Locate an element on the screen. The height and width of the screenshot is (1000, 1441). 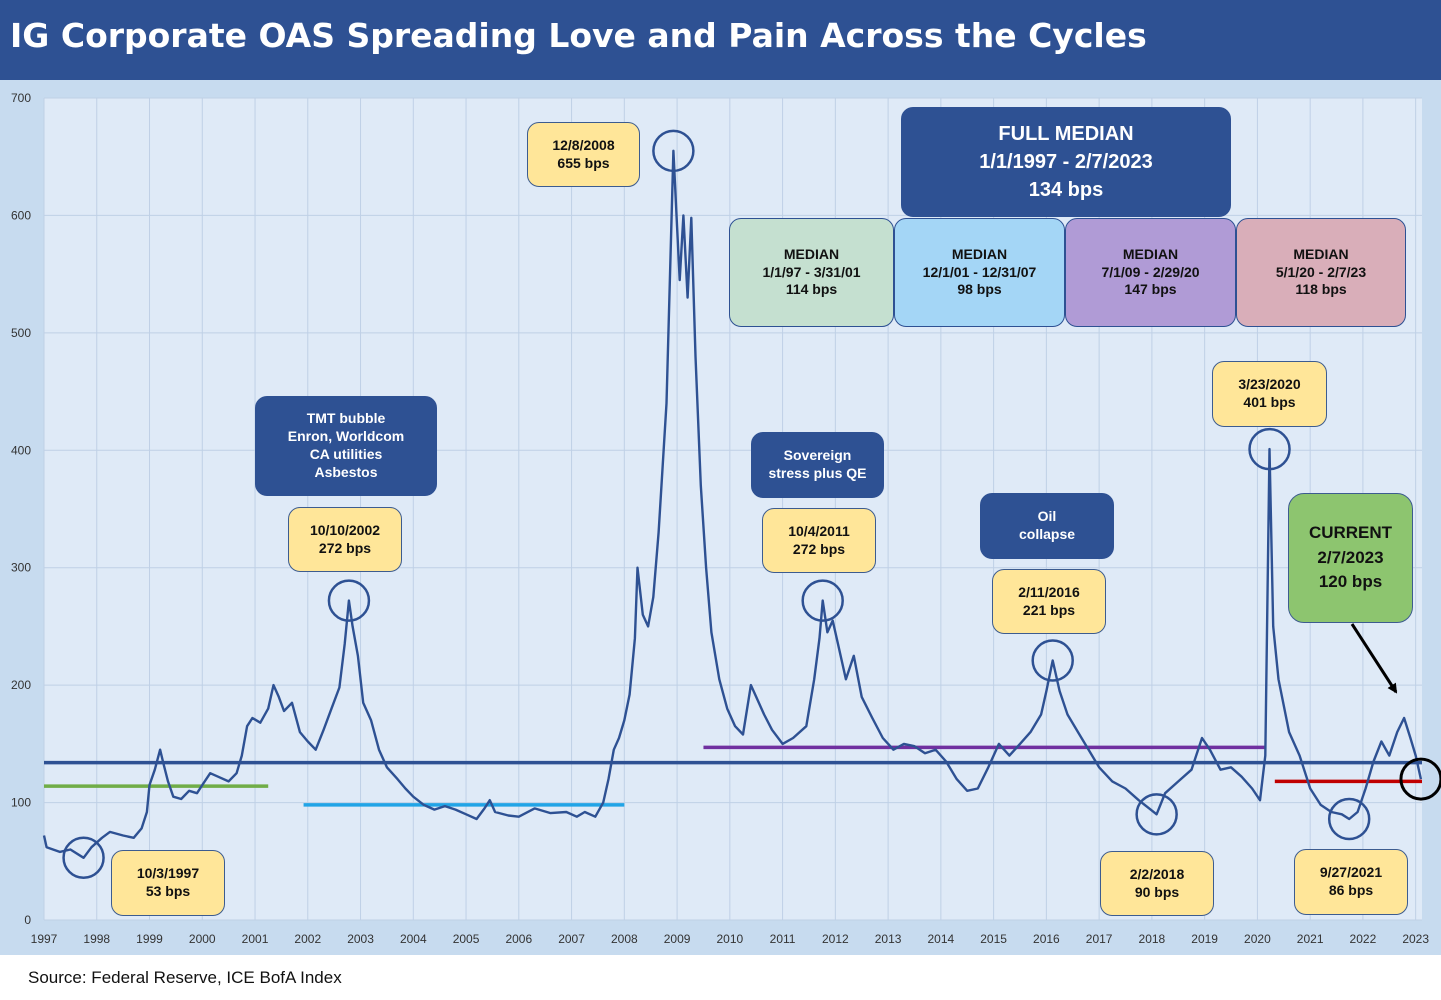
x-tick-label: 2004 is located at coordinates (413, 939).